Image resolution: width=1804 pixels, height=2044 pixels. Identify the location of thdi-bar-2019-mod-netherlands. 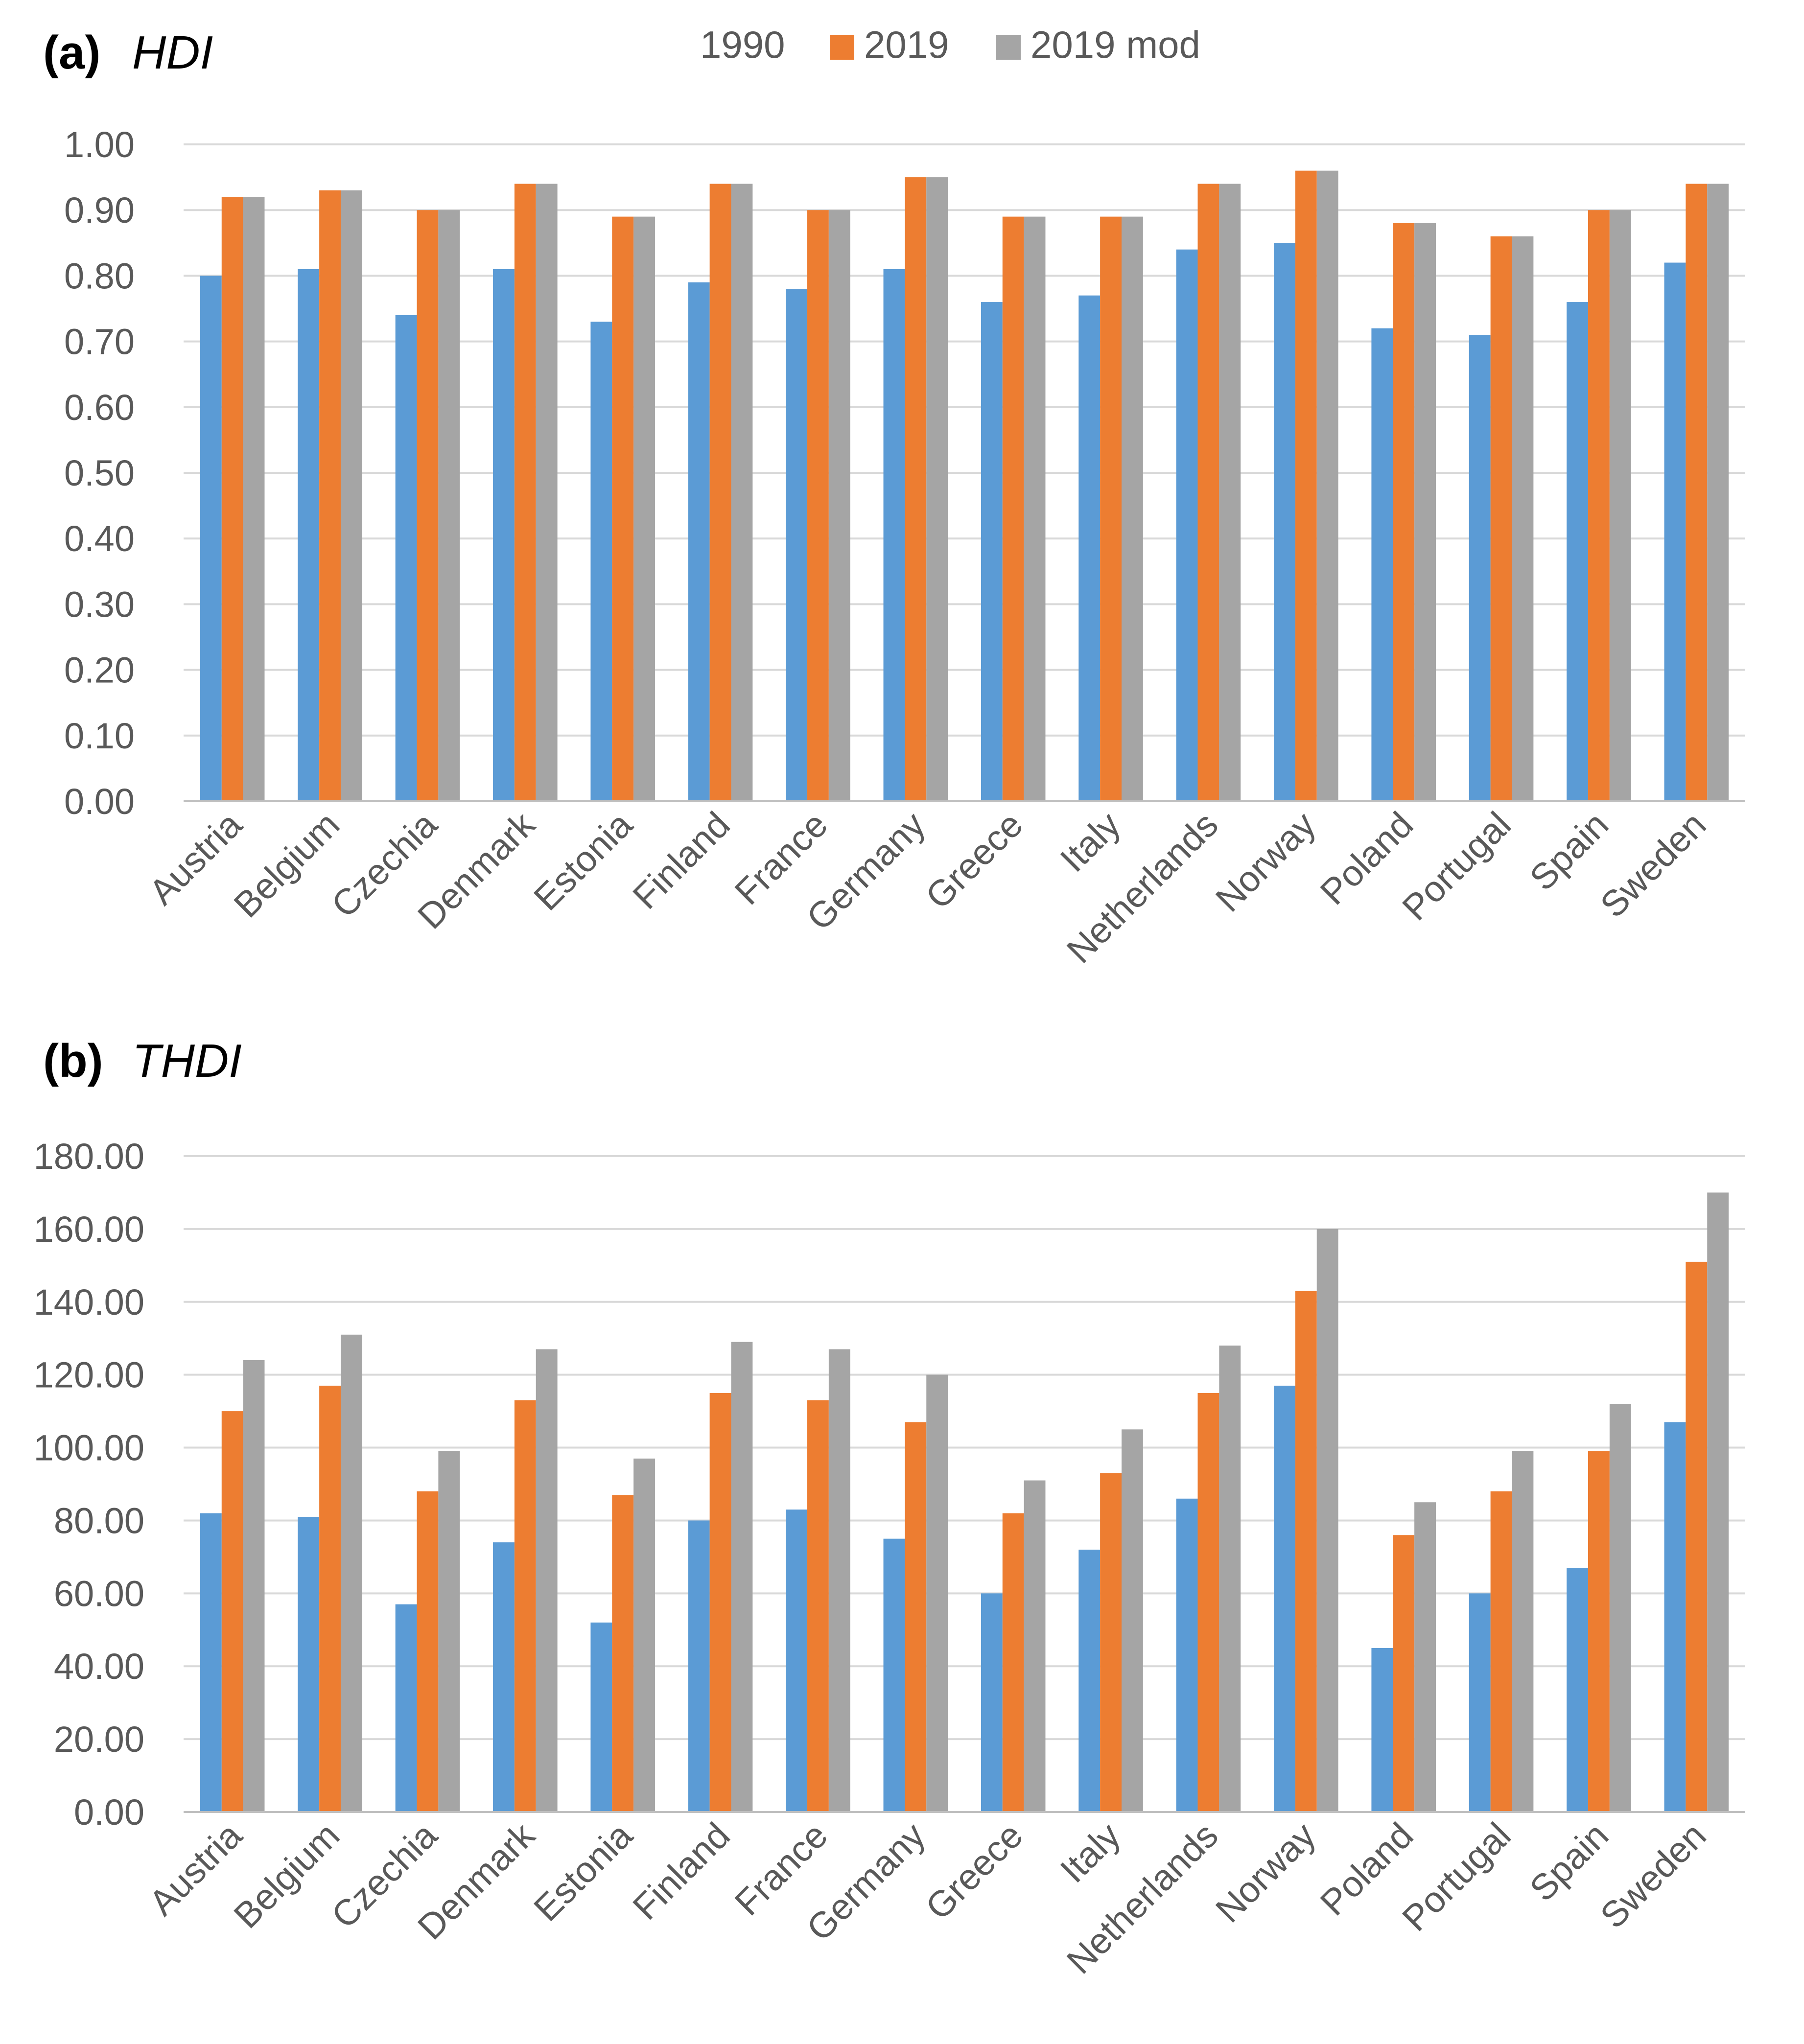
(1230, 1579).